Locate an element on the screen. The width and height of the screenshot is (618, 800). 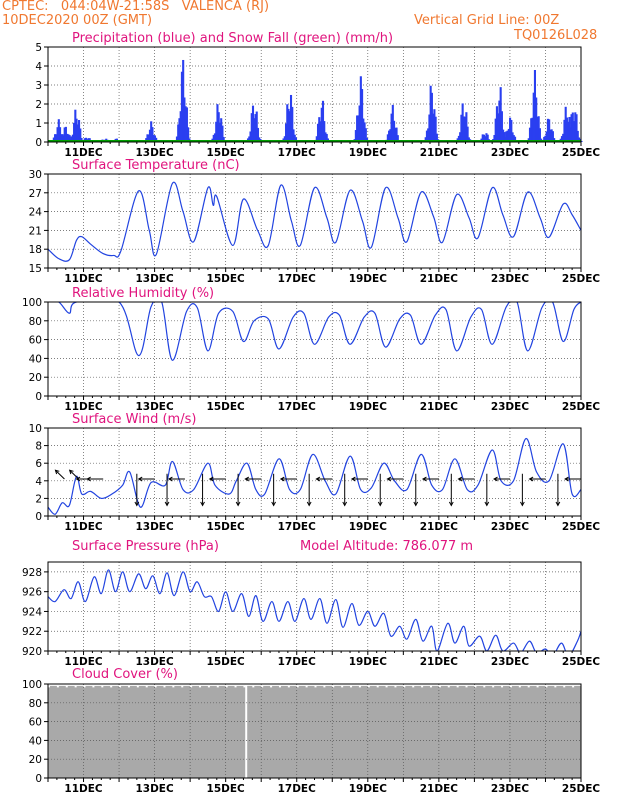
panel-title: Surface Pressure (hPa) is located at coordinates (145, 546).